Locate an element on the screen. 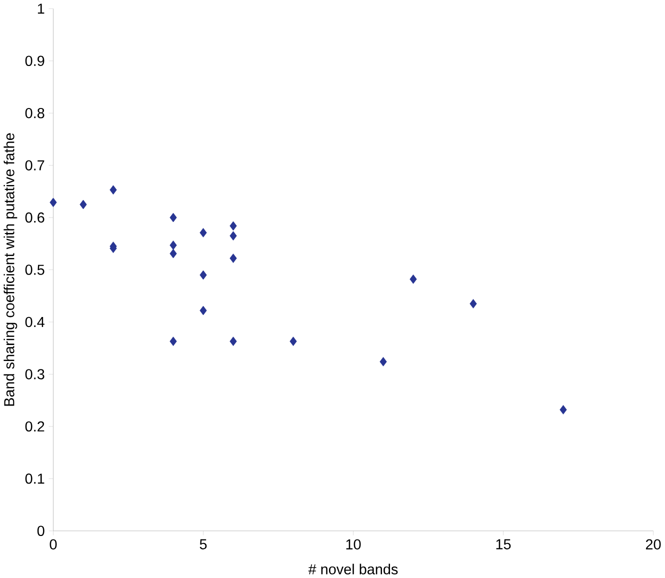  x-tick-label: 15 is located at coordinates (503, 544).